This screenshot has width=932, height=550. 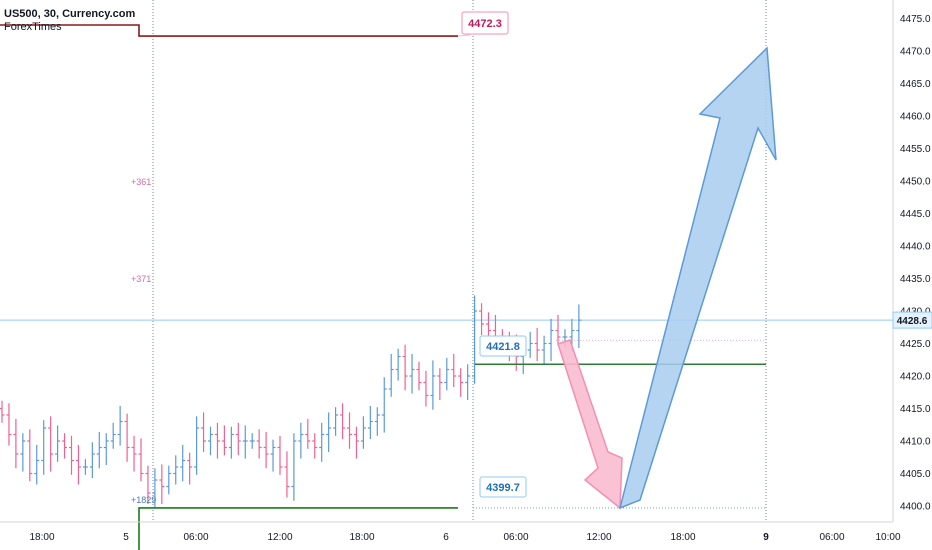 What do you see at coordinates (915, 344) in the screenshot?
I see `price-tick-label: 4425.0` at bounding box center [915, 344].